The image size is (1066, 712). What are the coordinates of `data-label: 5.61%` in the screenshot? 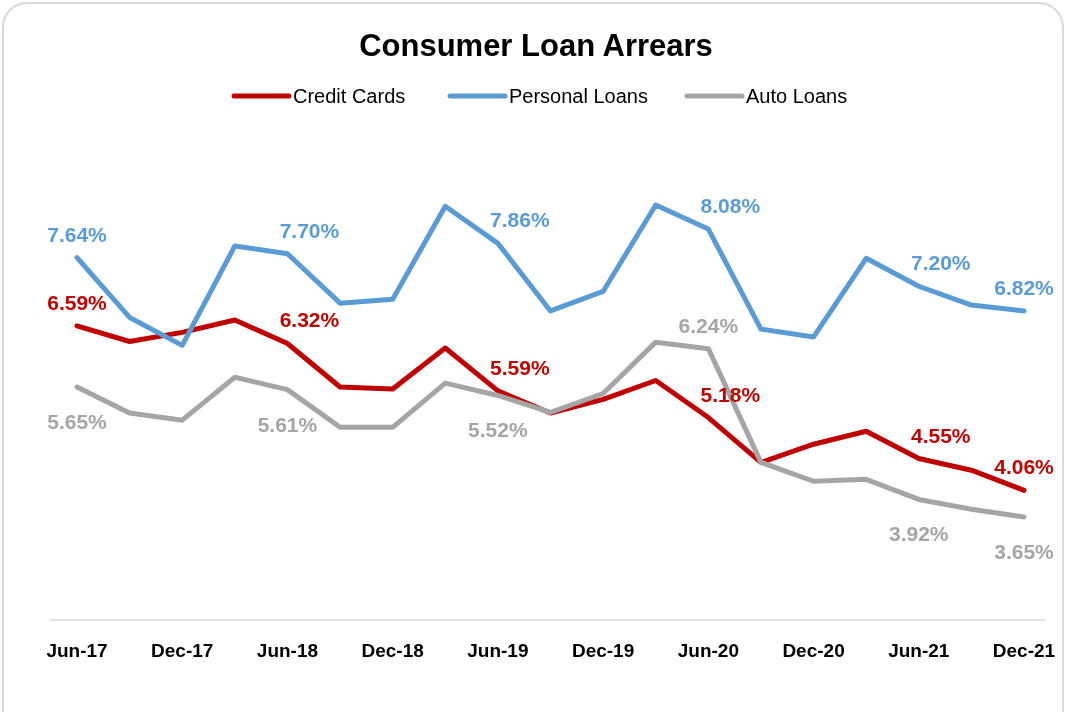 It's located at (287, 424).